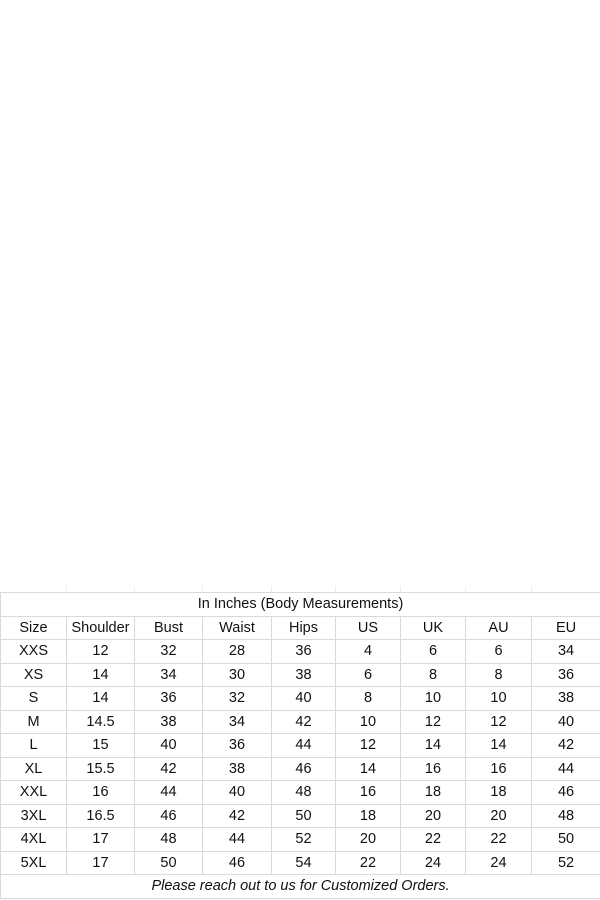 This screenshot has height=900, width=600. I want to click on table-row: 5XL 17 50 46 54 22 24 24 52, so click(300, 862).